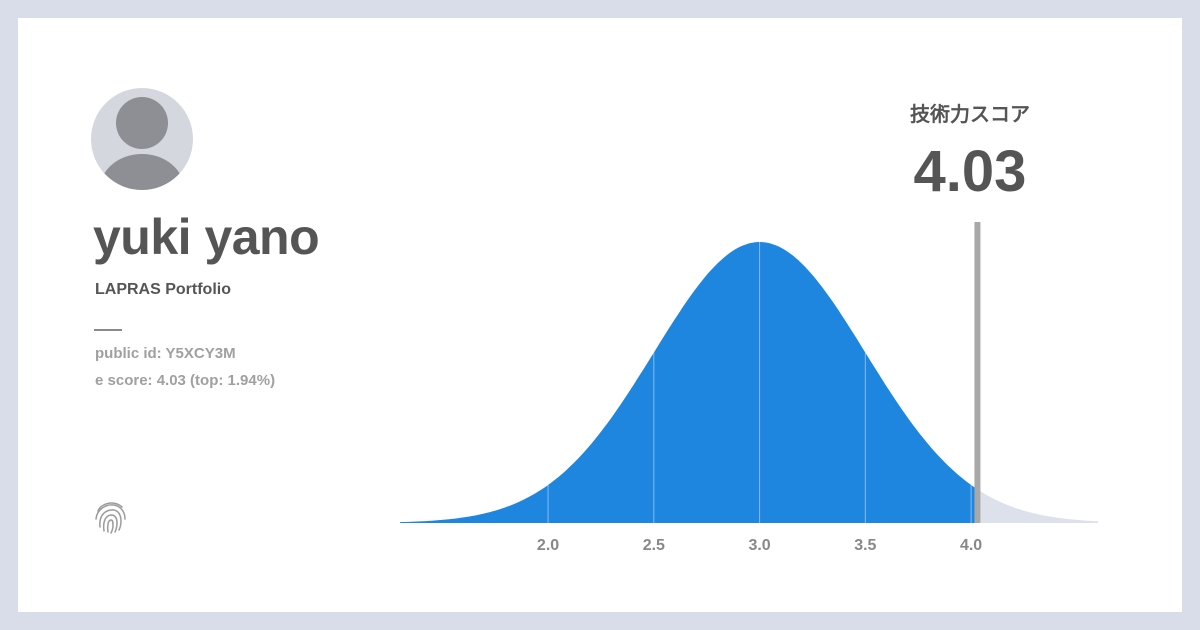 The width and height of the screenshot is (1200, 630). Describe the element at coordinates (1037, 506) in the screenshot. I see `distribution-area-above` at that location.